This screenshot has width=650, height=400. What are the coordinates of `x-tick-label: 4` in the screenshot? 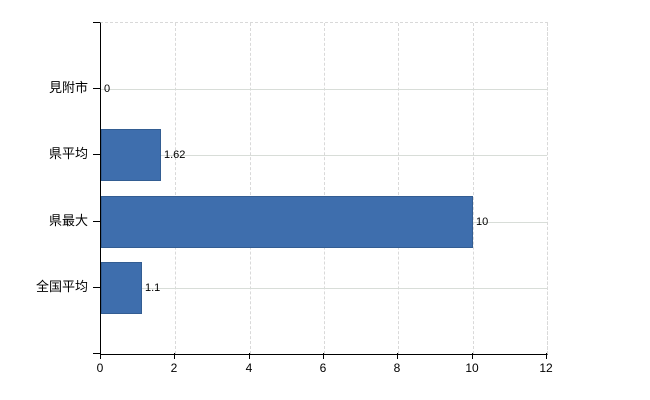 It's located at (249, 368).